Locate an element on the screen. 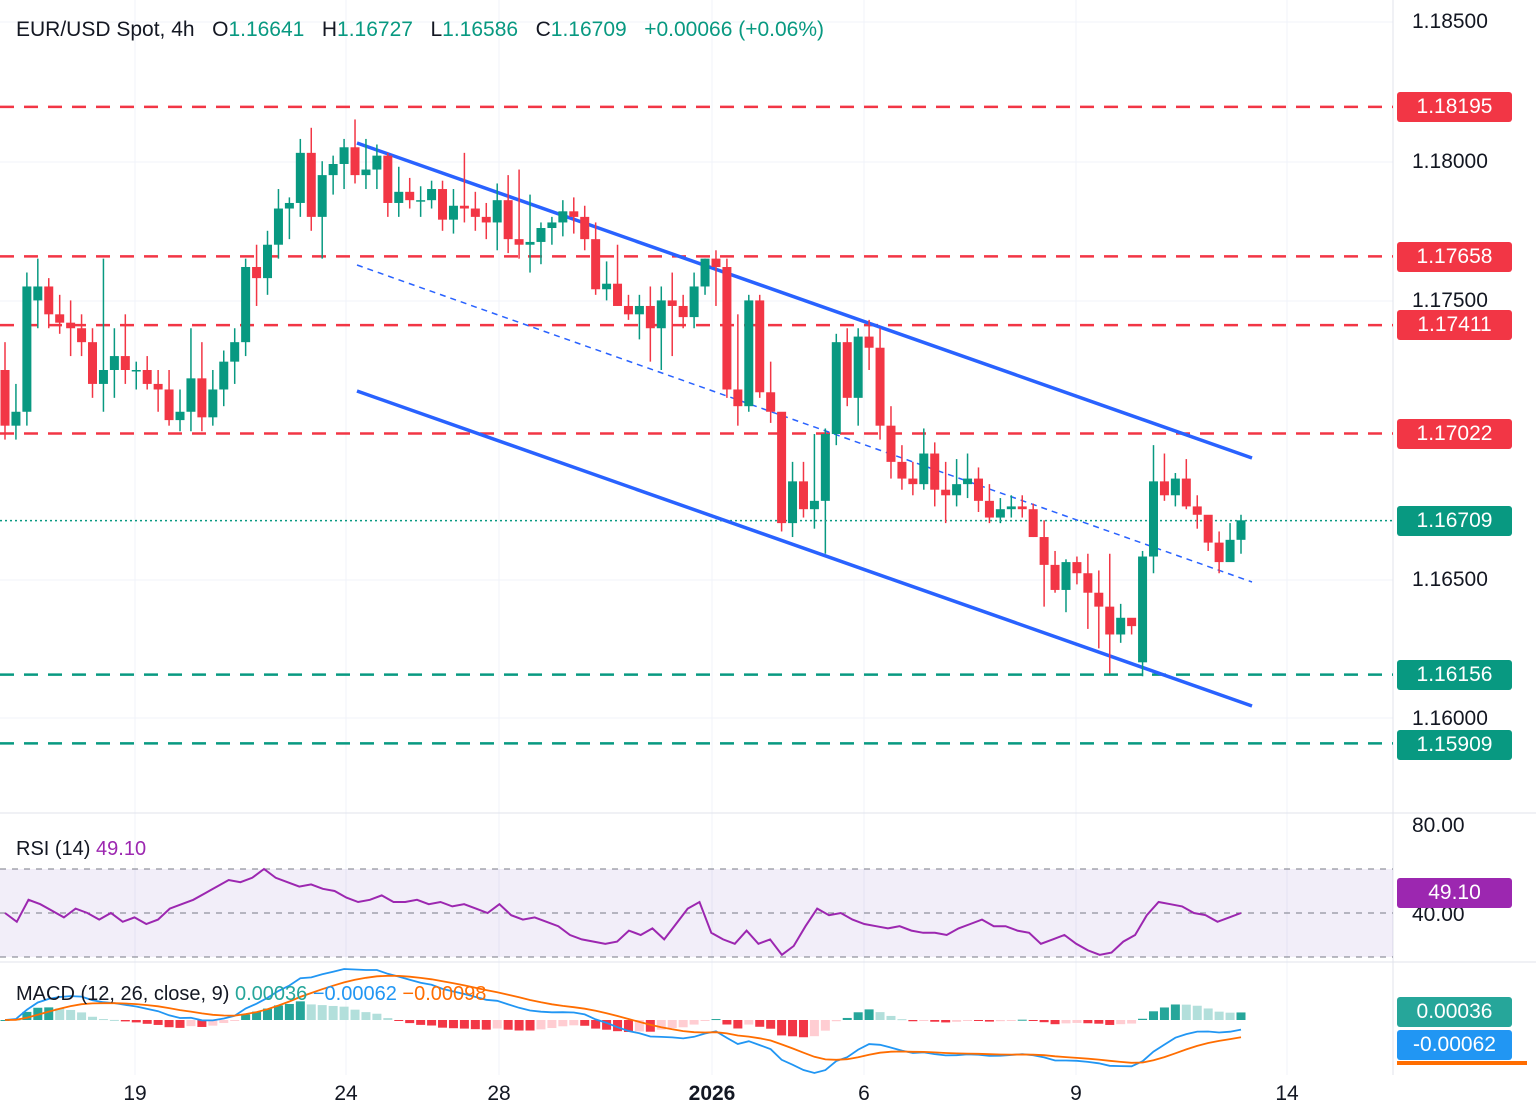  resistance-tag: 1.17658 is located at coordinates (1454, 257).